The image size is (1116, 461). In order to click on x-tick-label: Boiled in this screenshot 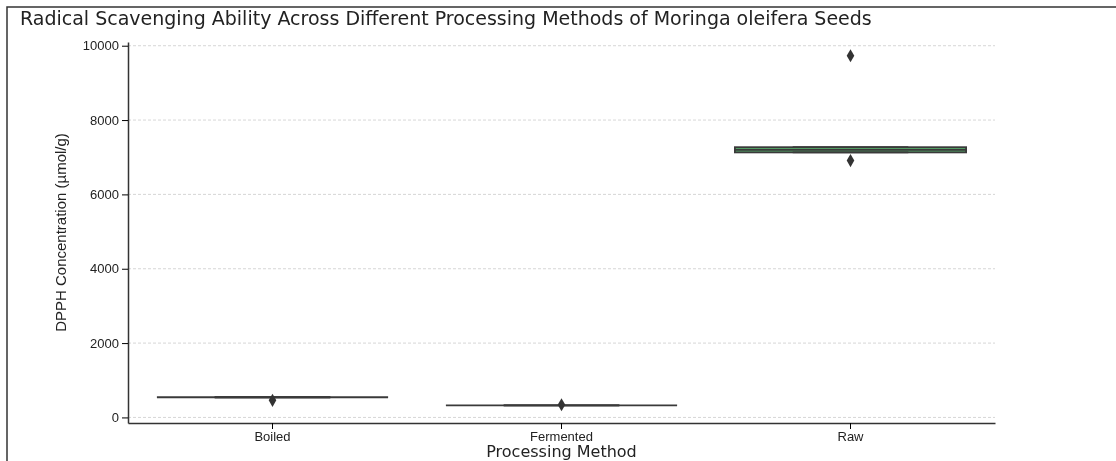, I will do `click(272, 437)`.